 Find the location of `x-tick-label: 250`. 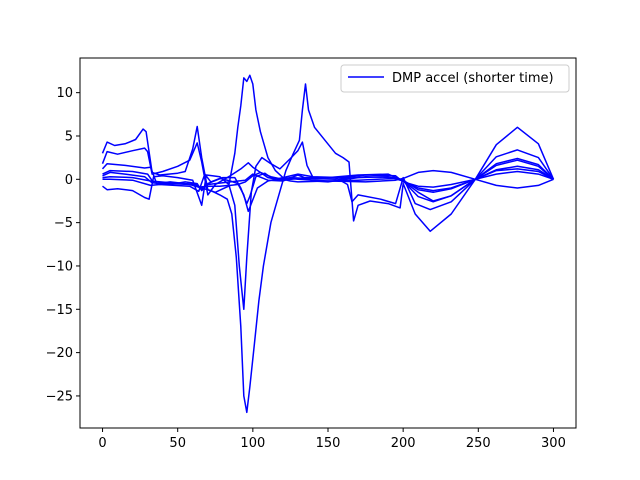

x-tick-label: 250 is located at coordinates (478, 443).